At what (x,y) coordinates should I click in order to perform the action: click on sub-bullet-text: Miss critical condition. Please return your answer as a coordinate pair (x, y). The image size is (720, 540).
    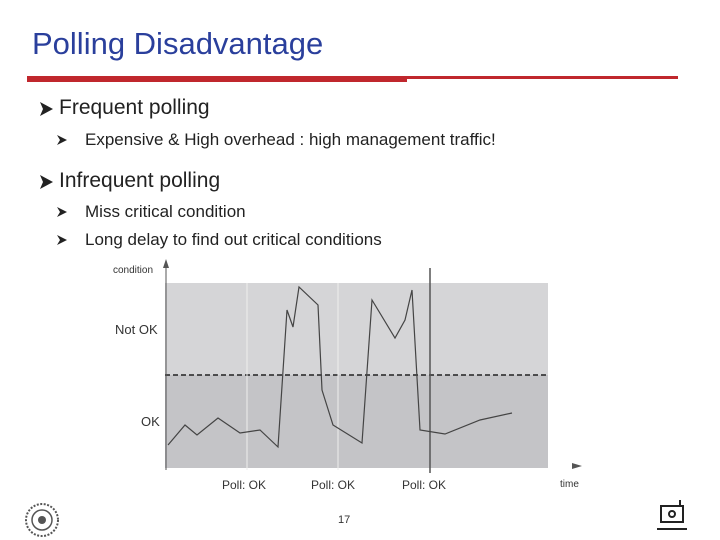
    Looking at the image, I should click on (165, 211).